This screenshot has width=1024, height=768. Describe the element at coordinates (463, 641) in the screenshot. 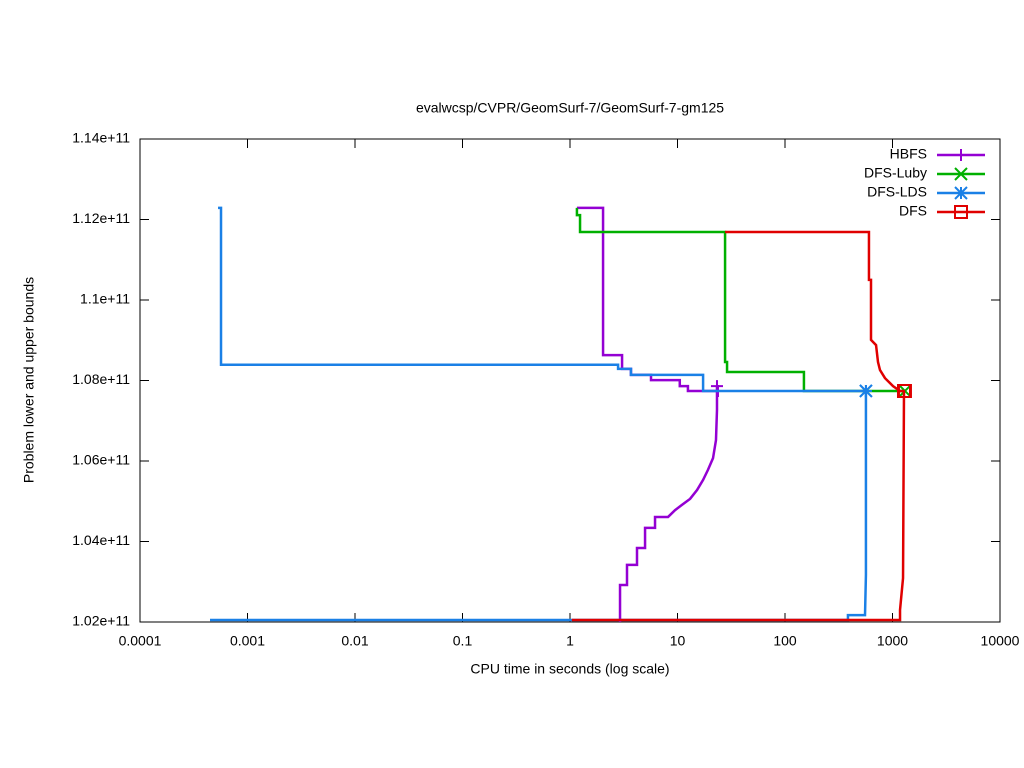

I see `x-tick-label: 0.1` at that location.